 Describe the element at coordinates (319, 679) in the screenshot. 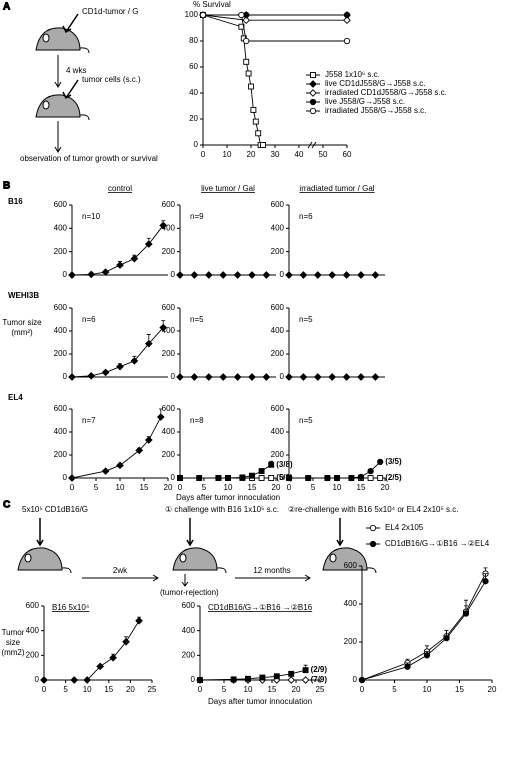

I see `series-label: (7/9)` at that location.